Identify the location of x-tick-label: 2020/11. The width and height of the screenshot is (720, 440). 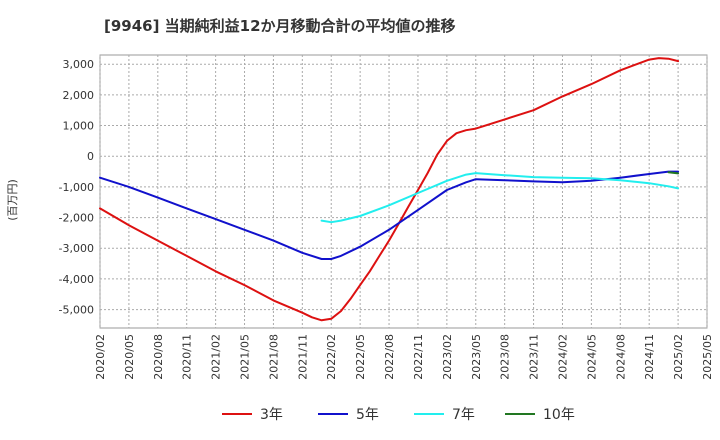
(187, 357).